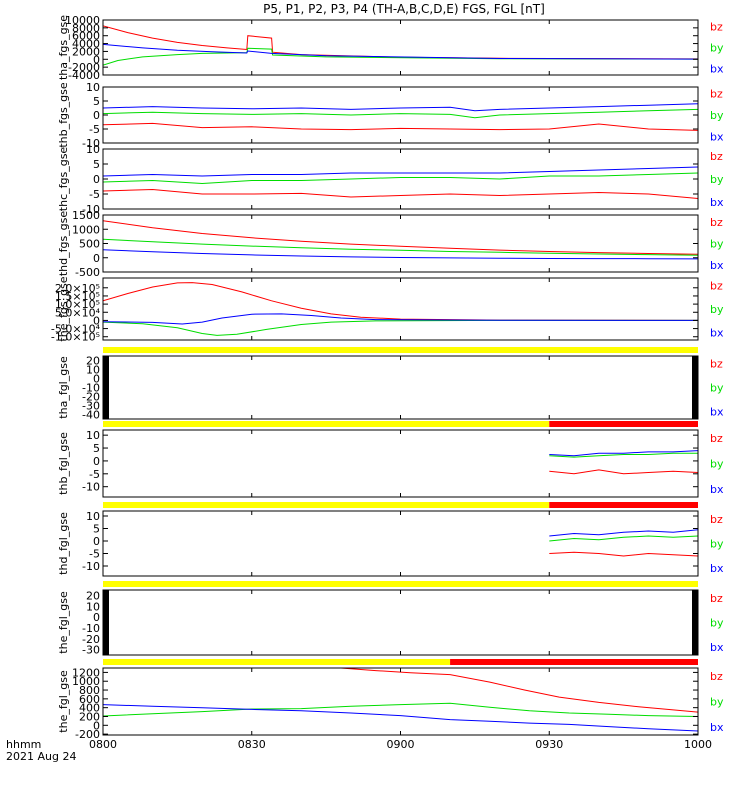 The height and width of the screenshot is (800, 750). Describe the element at coordinates (96, 529) in the screenshot. I see `ytick-label-thd-fgl: 5` at that location.